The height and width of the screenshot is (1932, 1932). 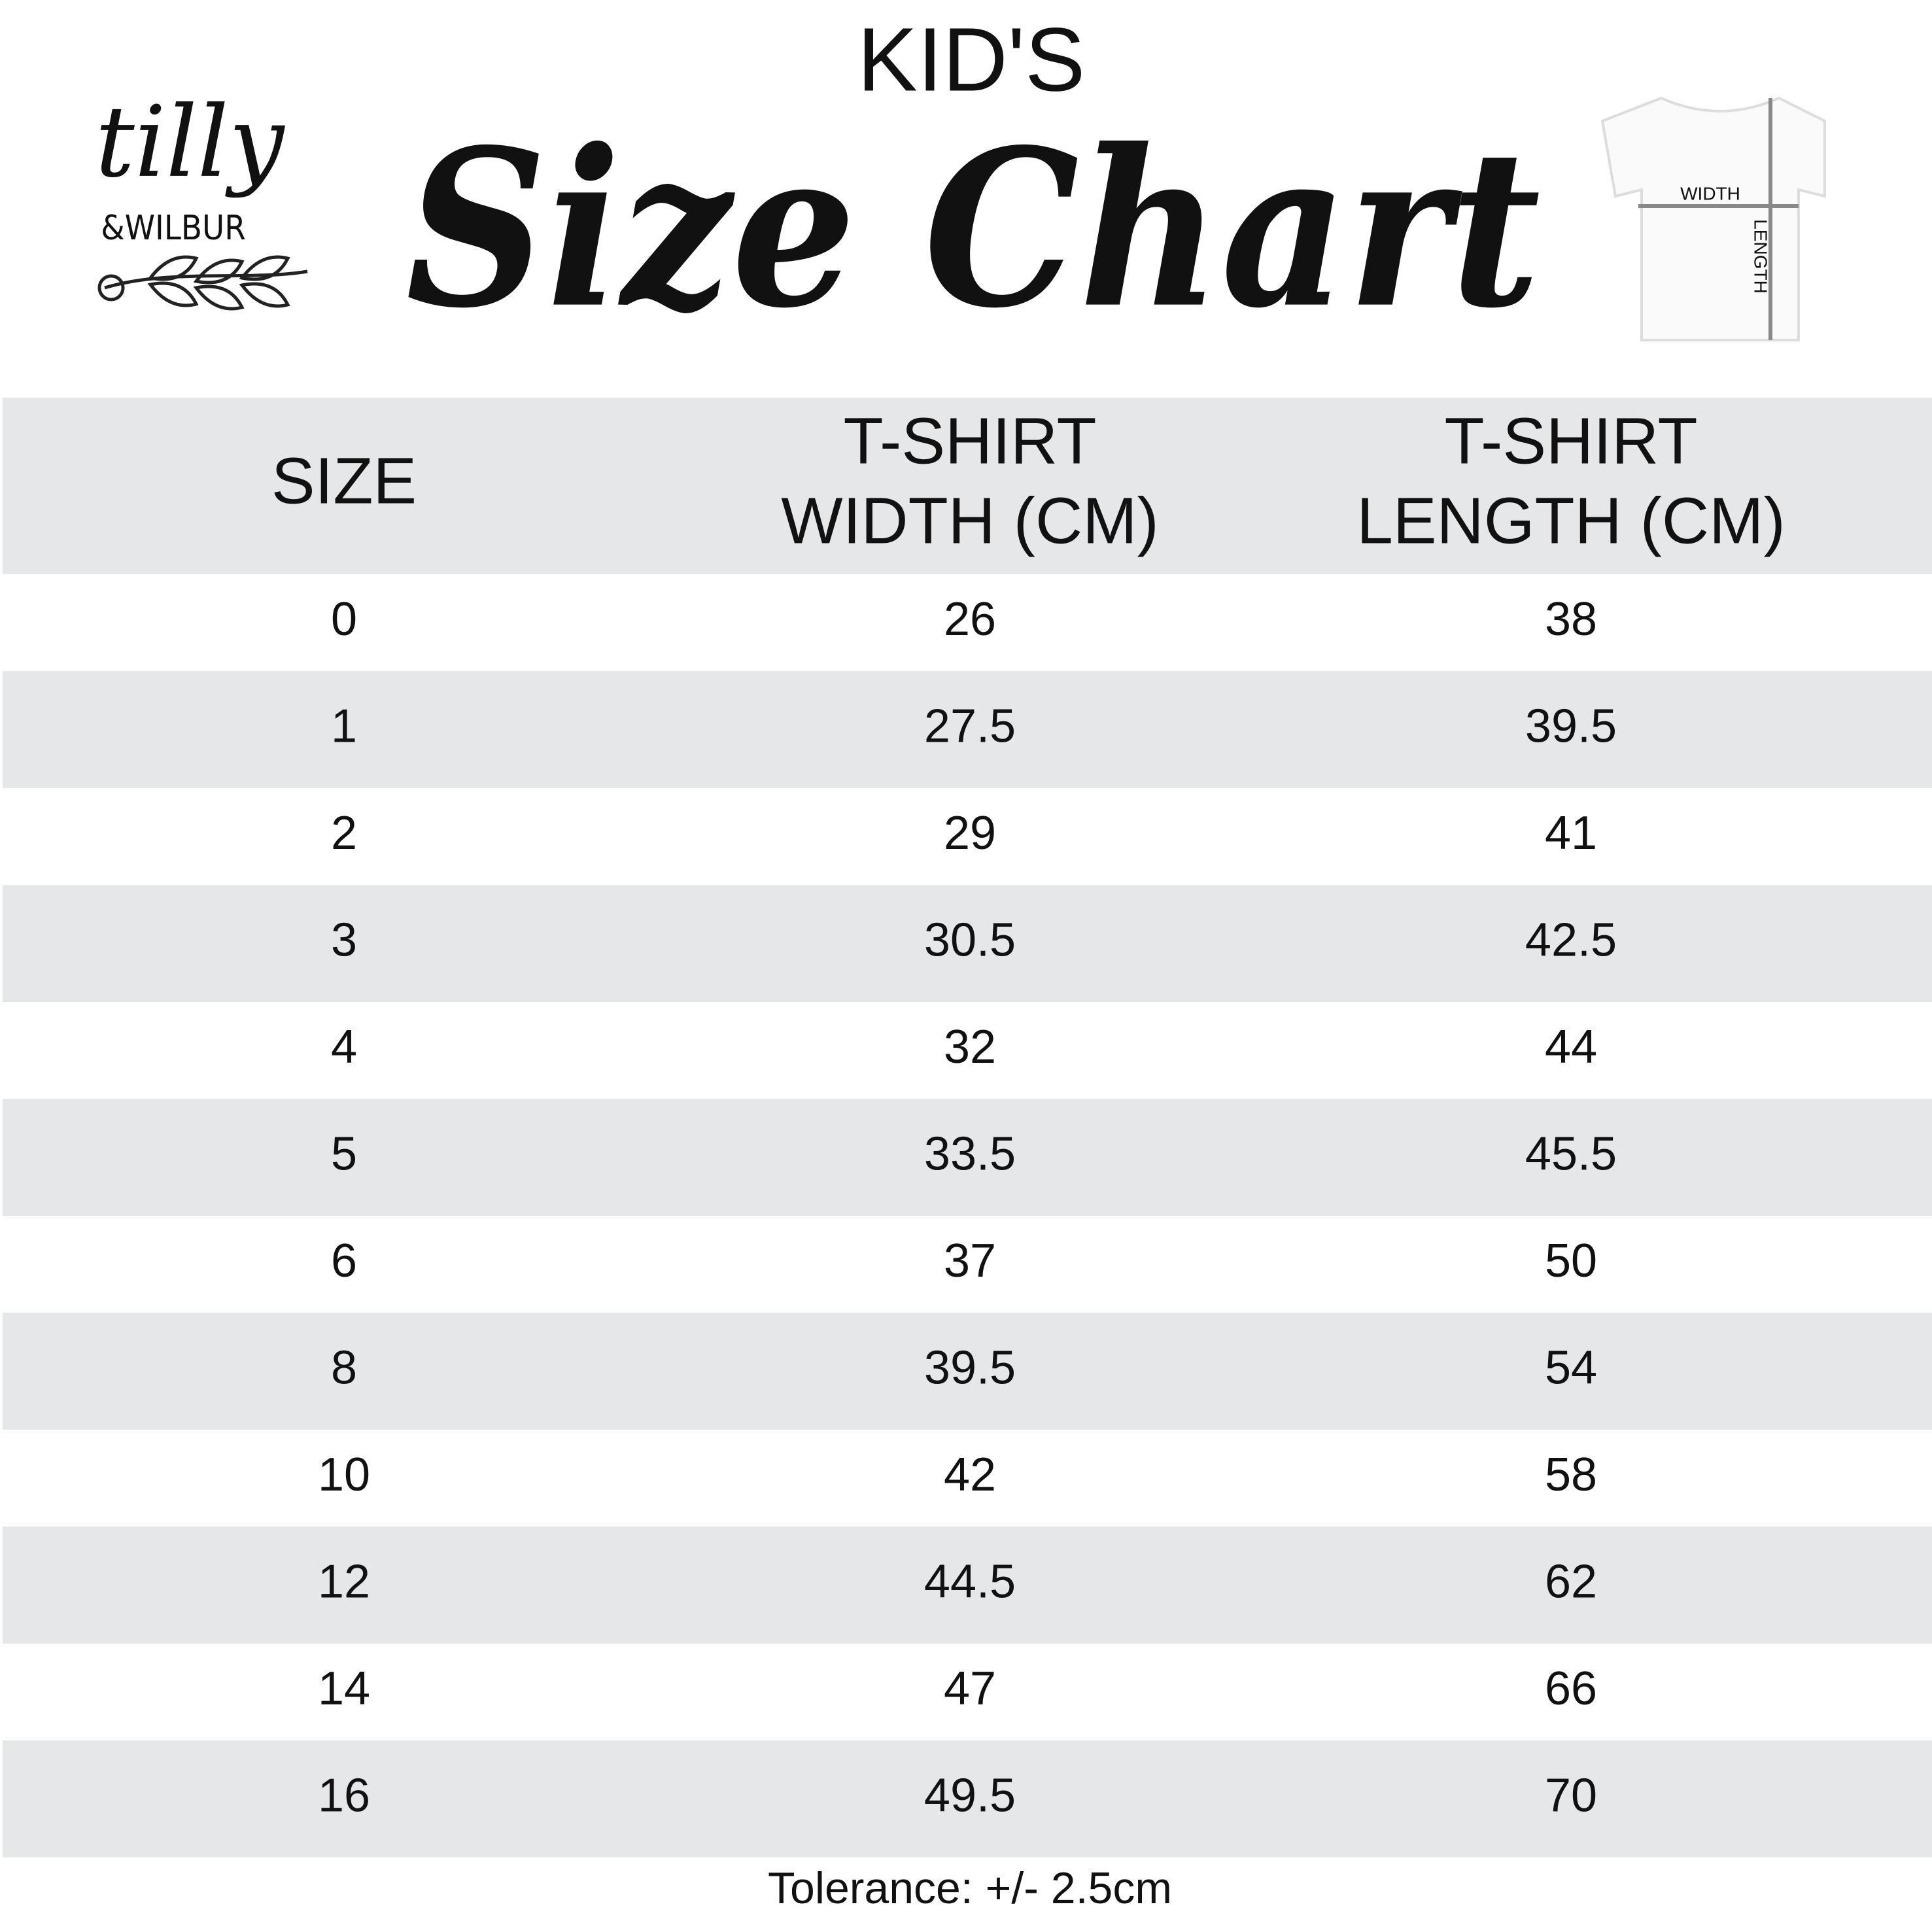 I want to click on table-cell: 2, so click(x=344, y=833).